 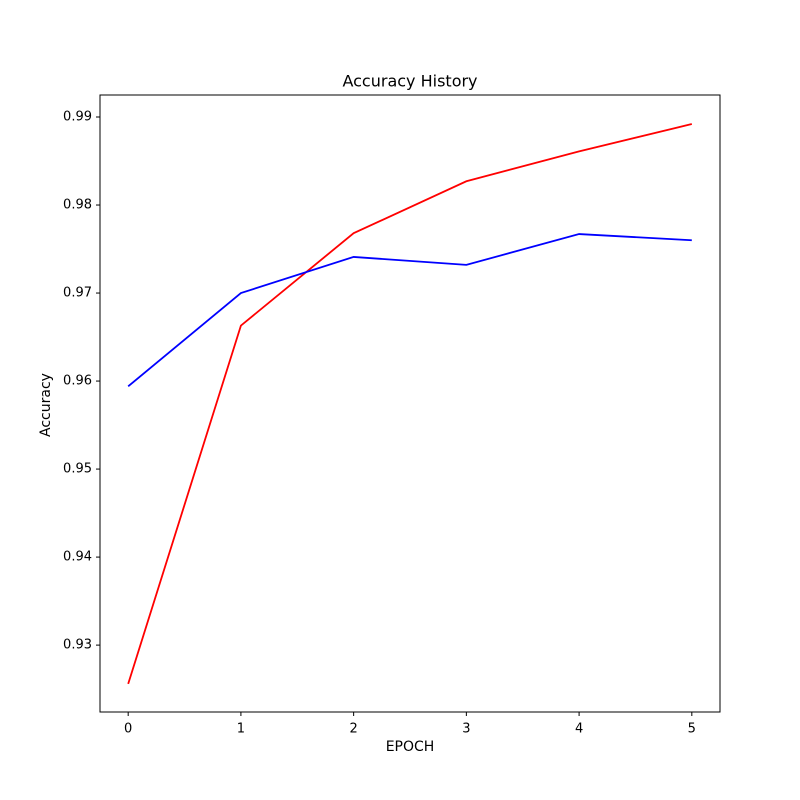 I want to click on chart-title: Accuracy History, so click(x=409, y=81).